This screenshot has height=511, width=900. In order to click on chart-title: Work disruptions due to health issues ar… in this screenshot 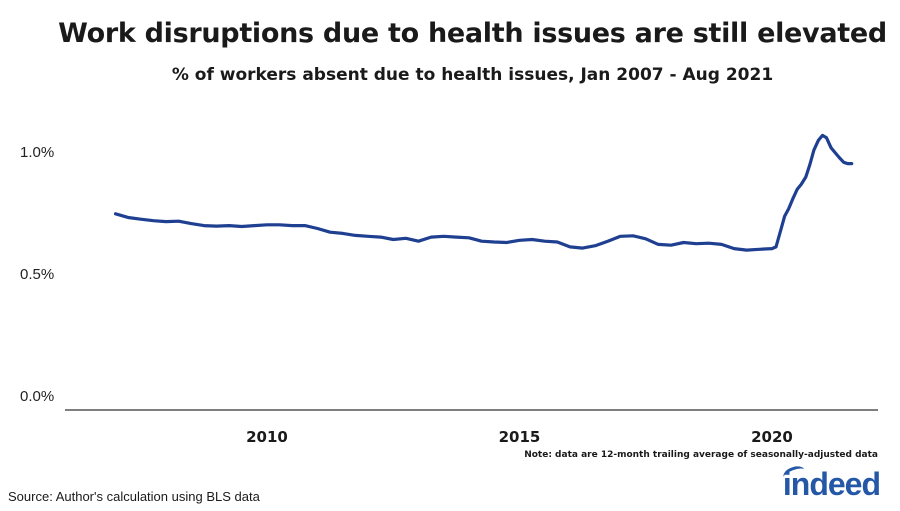, I will do `click(472, 33)`.